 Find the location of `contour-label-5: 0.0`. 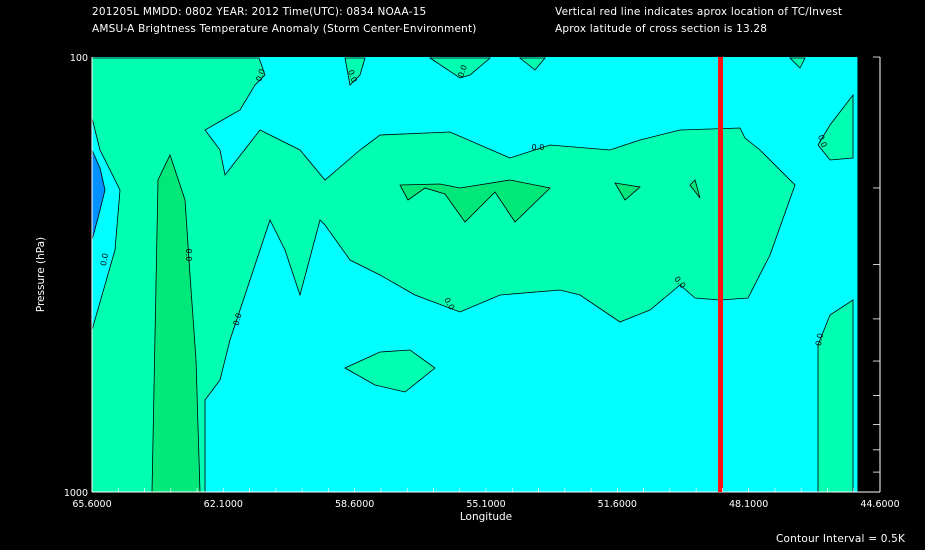

contour-label-5: 0.0 is located at coordinates (188, 255).